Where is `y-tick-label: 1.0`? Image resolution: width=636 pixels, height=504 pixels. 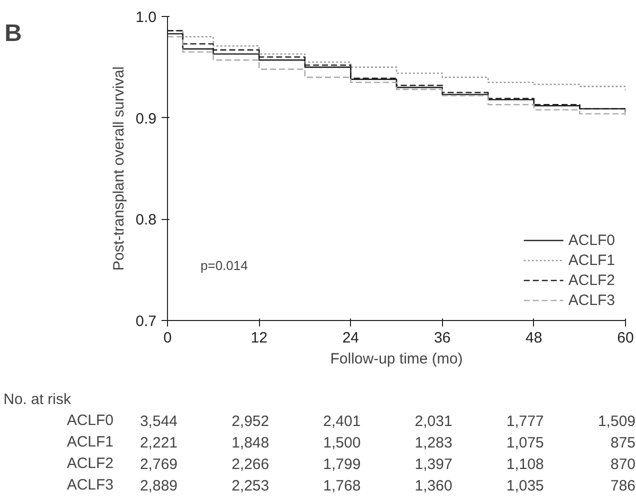
y-tick-label: 1.0 is located at coordinates (146, 17).